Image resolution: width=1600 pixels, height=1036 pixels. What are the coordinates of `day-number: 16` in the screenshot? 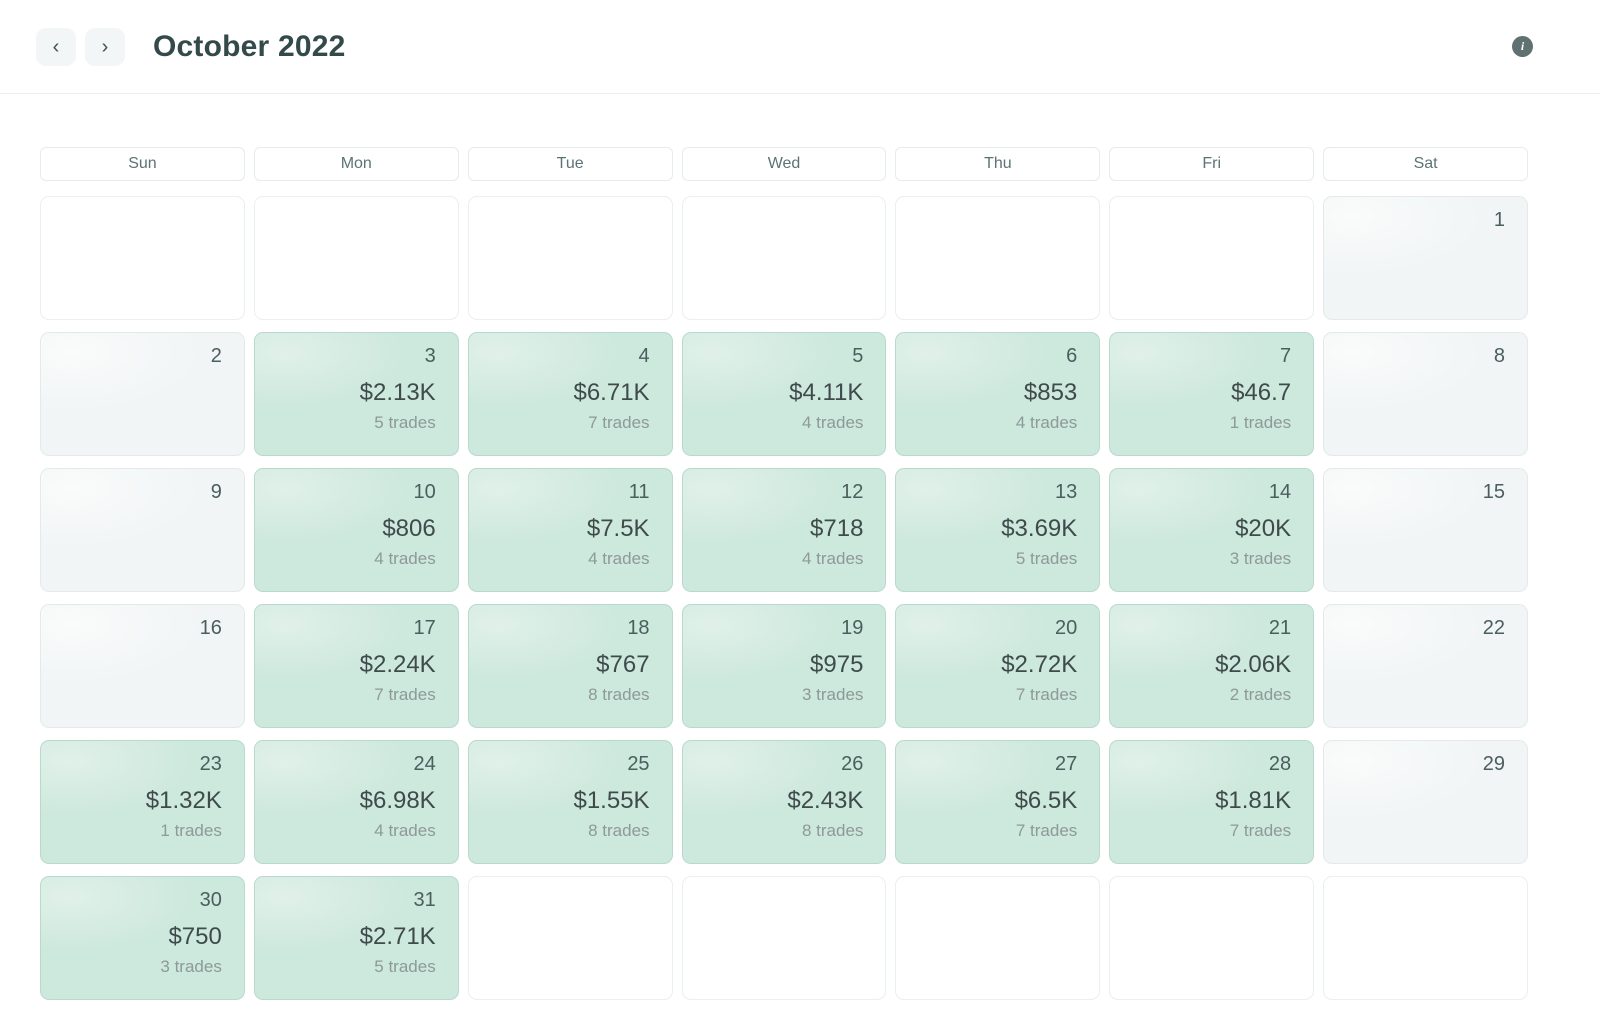 It's located at (210, 628).